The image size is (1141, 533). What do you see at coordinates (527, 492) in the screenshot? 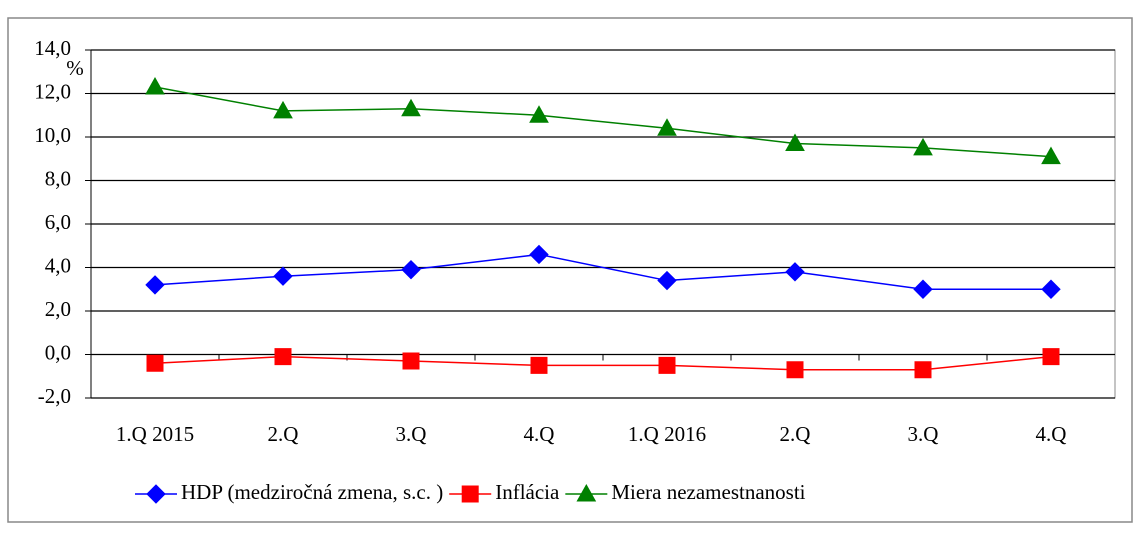
I see `legend-label: Inflácia` at bounding box center [527, 492].